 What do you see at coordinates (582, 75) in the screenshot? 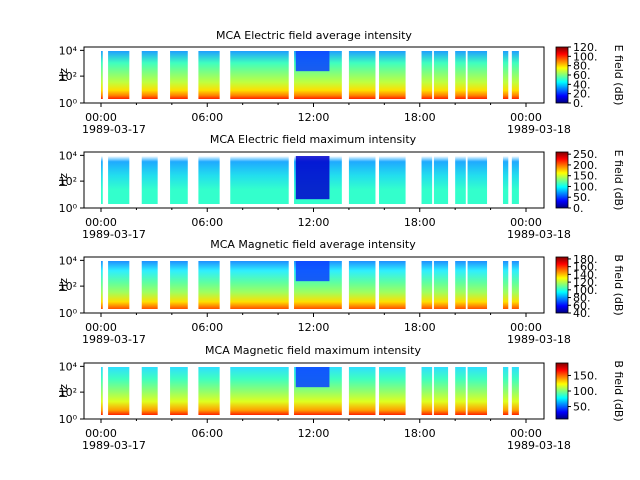
I see `colorbar-tick-label: 60.` at bounding box center [582, 75].